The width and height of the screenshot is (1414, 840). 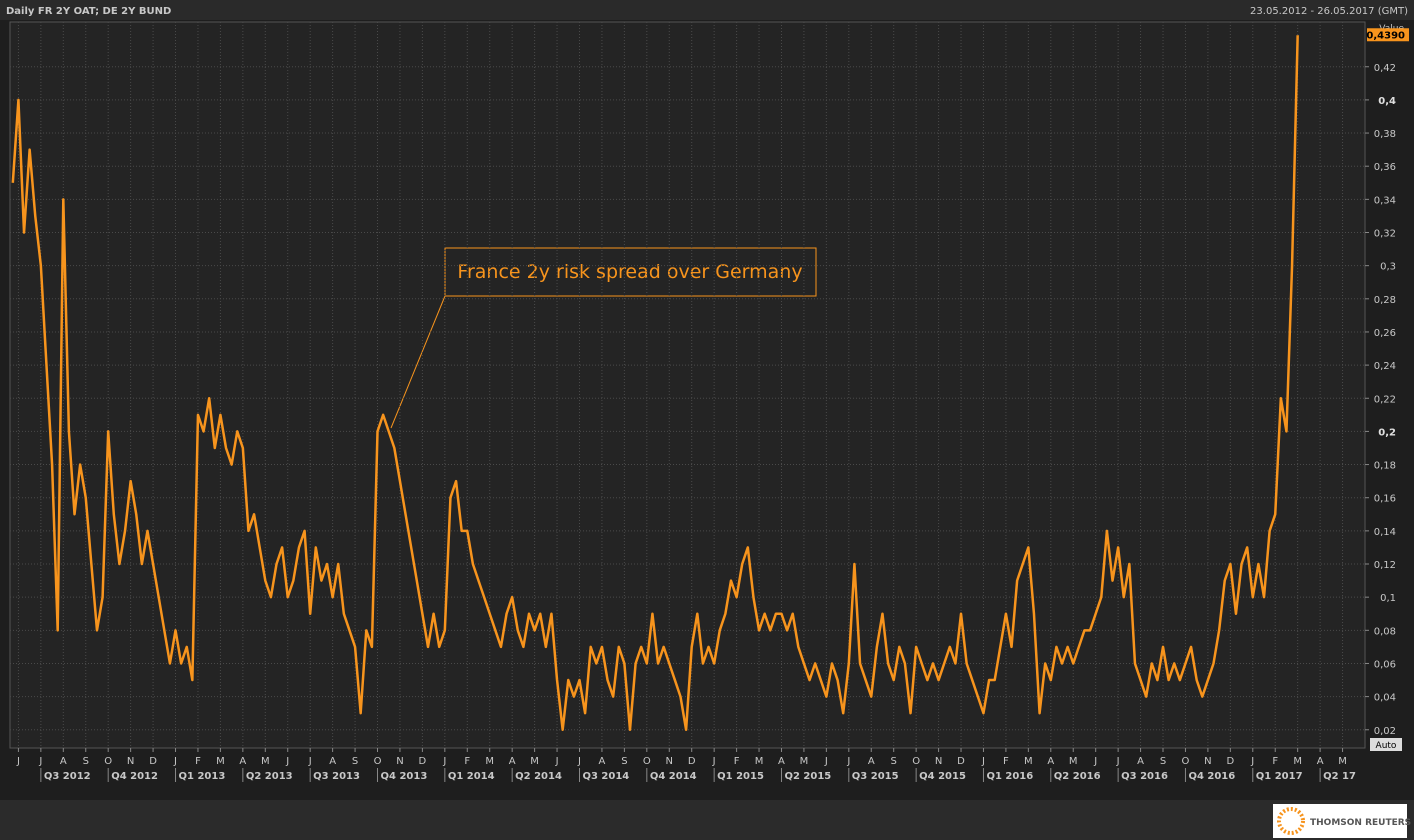 I want to click on y-tick-label: 0,26, so click(x=1385, y=333).